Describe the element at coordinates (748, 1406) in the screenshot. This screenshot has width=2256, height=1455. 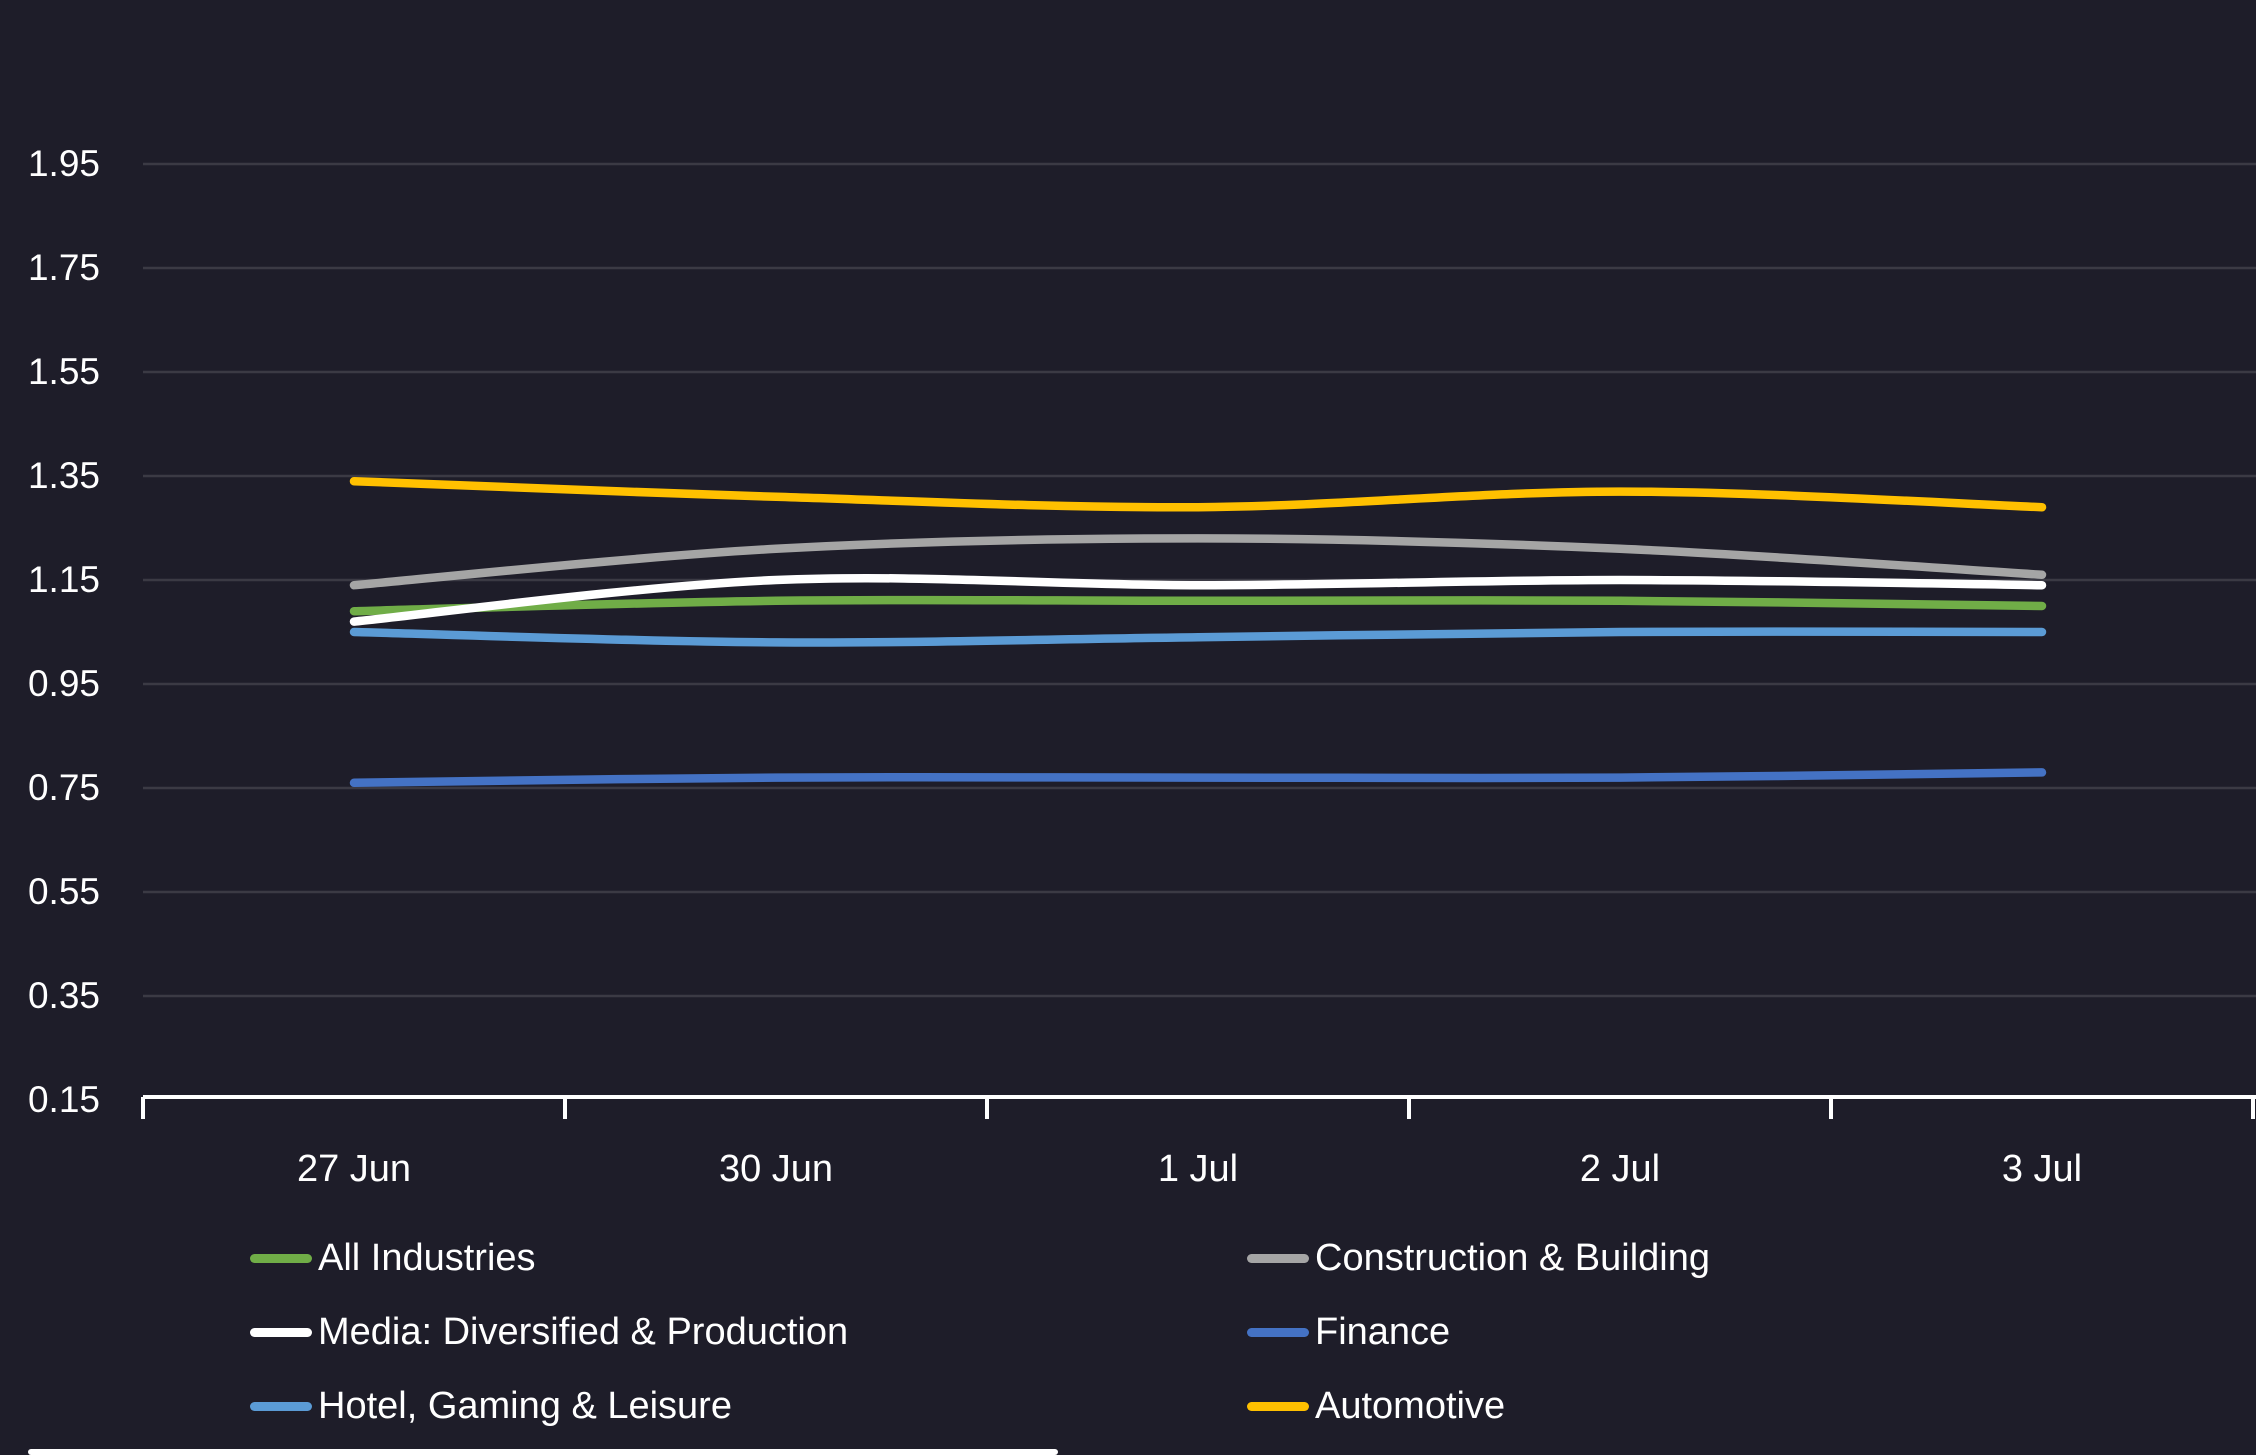
I see `legend-item-hotel-gaming-leisure: Hotel, Gaming & Leisure` at that location.